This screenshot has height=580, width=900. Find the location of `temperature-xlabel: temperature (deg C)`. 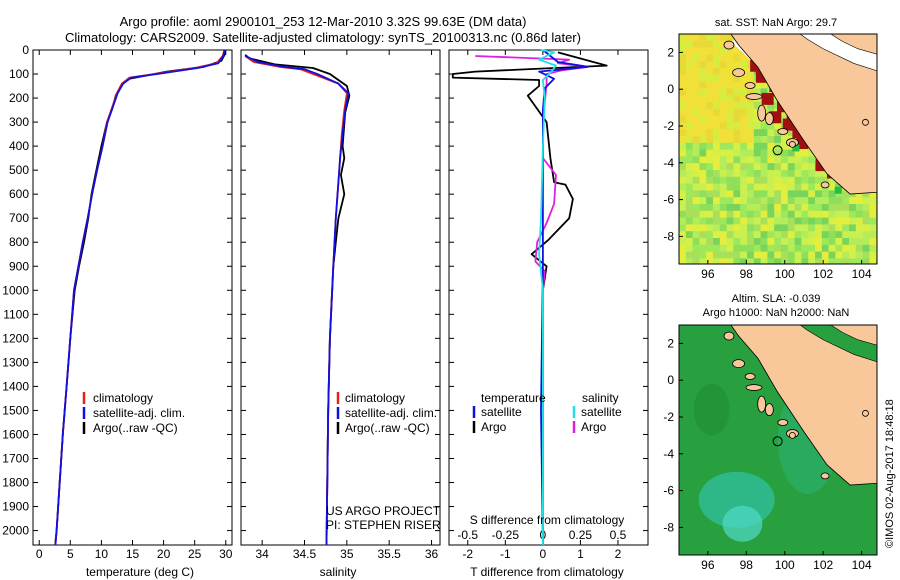

temperature-xlabel: temperature (deg C) is located at coordinates (140, 572).